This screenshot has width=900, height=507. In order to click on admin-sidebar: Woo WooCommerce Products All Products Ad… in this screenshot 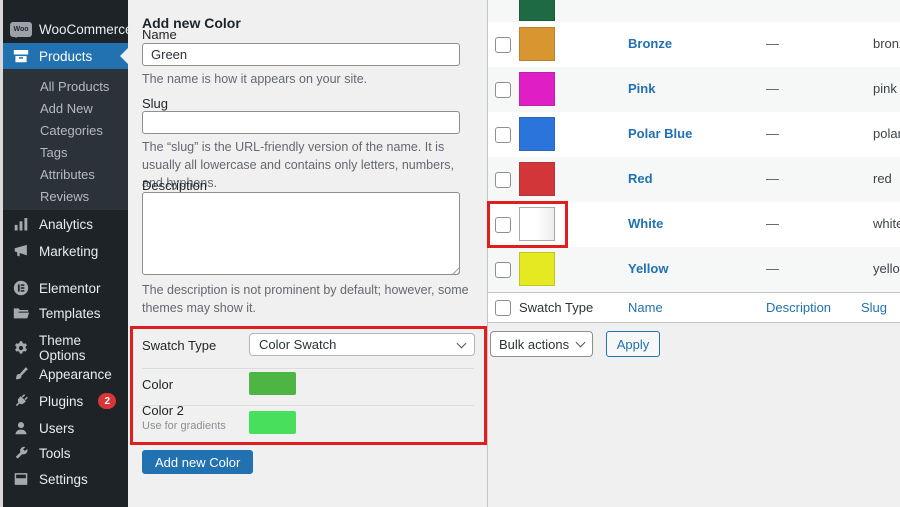, I will do `click(66, 253)`.